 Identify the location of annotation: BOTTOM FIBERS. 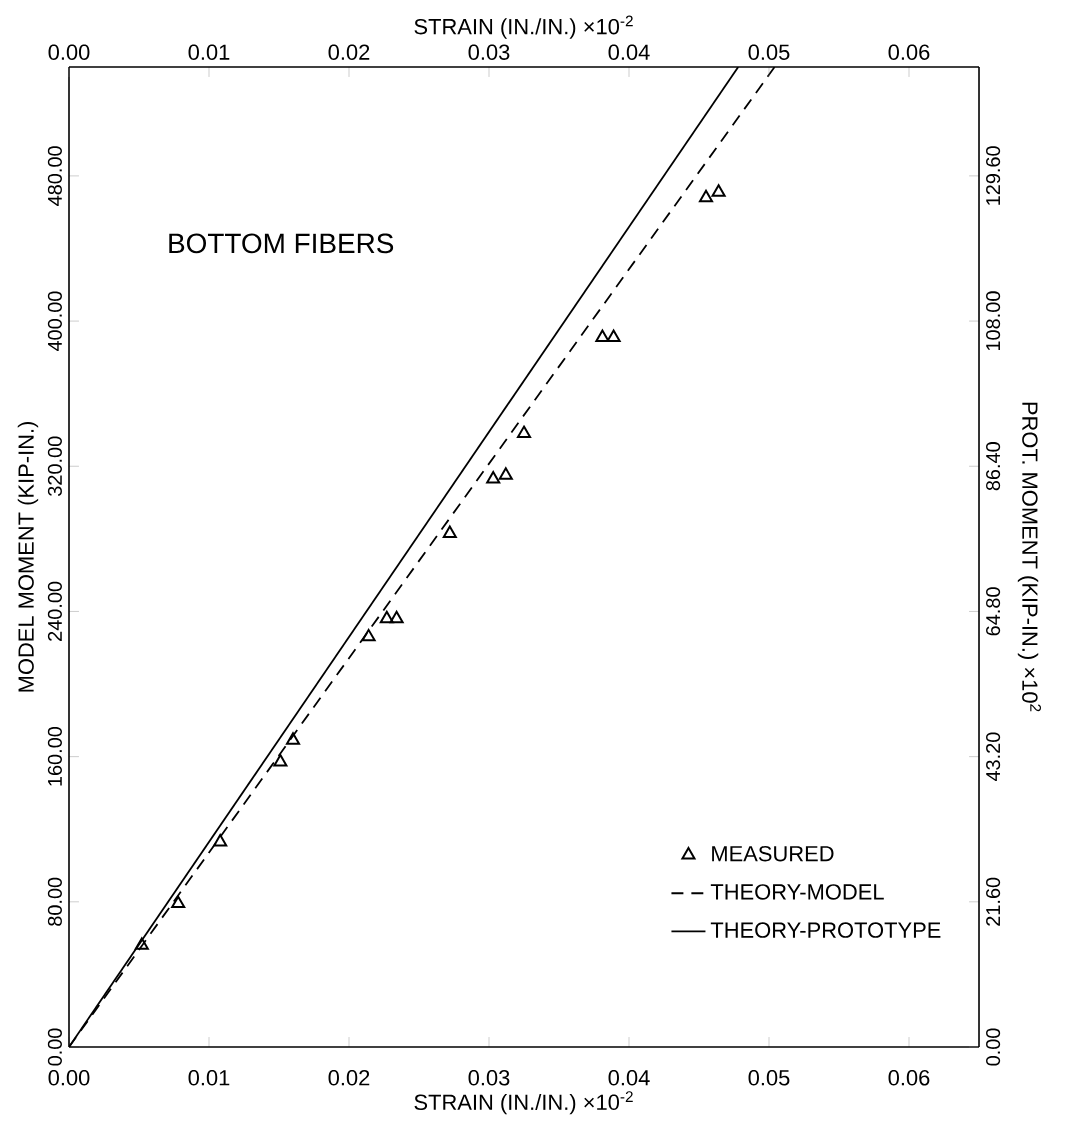
(281, 243).